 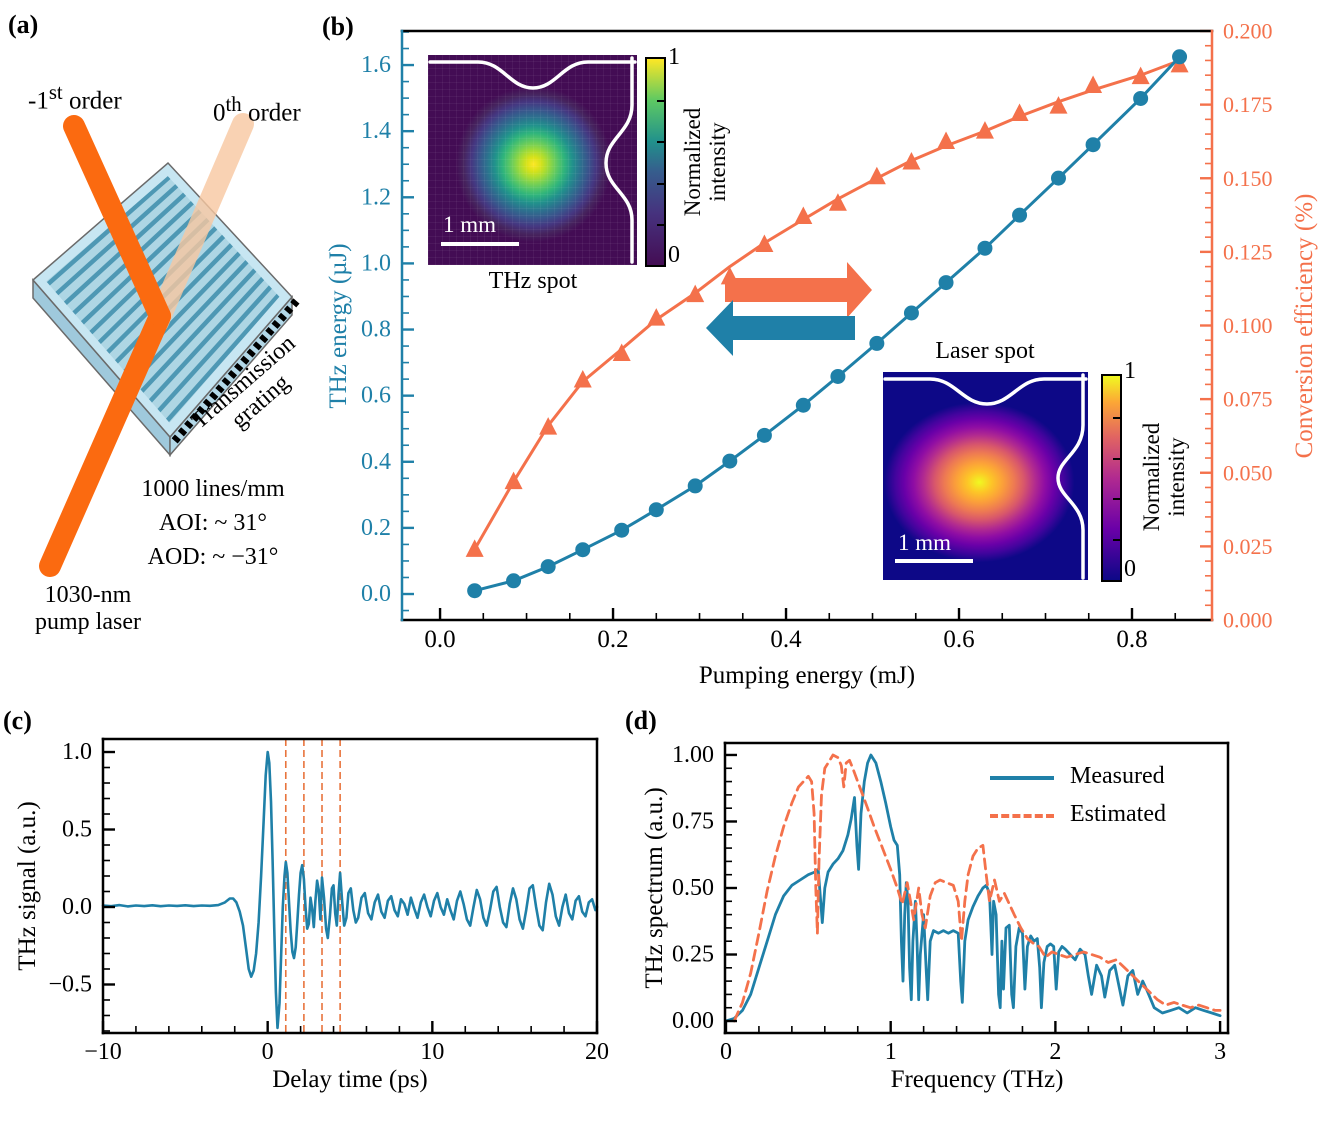 I want to click on laser-scalebar-text: 1 mm, so click(x=925, y=542).